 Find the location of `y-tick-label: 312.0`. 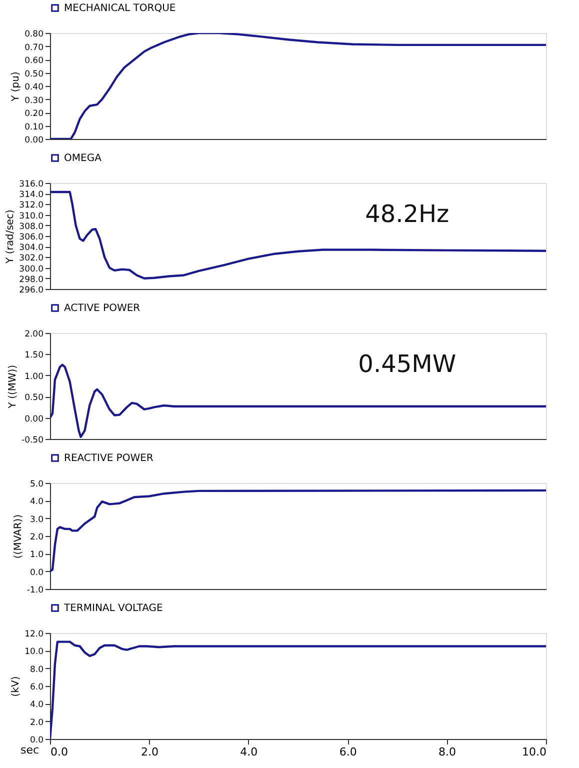

y-tick-label: 312.0 is located at coordinates (31, 205).